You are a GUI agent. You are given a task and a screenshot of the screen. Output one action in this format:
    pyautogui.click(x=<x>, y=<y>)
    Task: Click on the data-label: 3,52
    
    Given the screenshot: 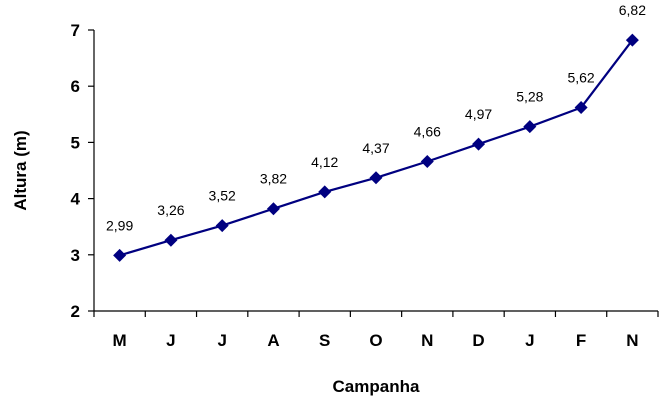 What is the action you would take?
    pyautogui.click(x=222, y=196)
    